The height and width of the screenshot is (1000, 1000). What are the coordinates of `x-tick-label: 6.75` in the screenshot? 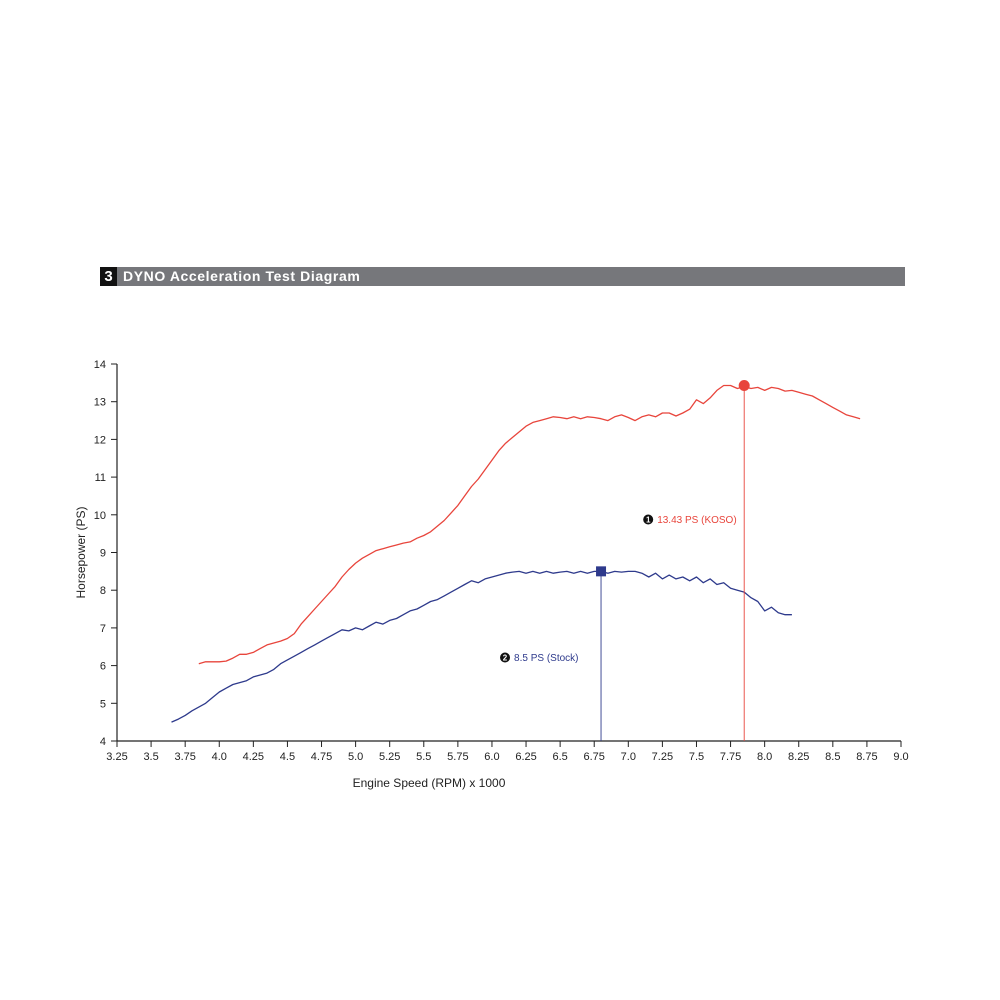 It's located at (594, 757).